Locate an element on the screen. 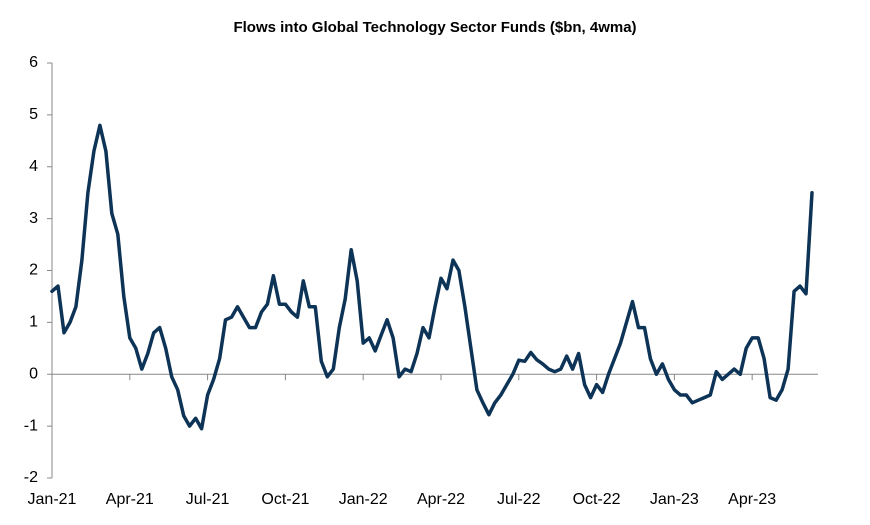 Image resolution: width=870 pixels, height=525 pixels. x-tick-label: Jul-21 is located at coordinates (208, 499).